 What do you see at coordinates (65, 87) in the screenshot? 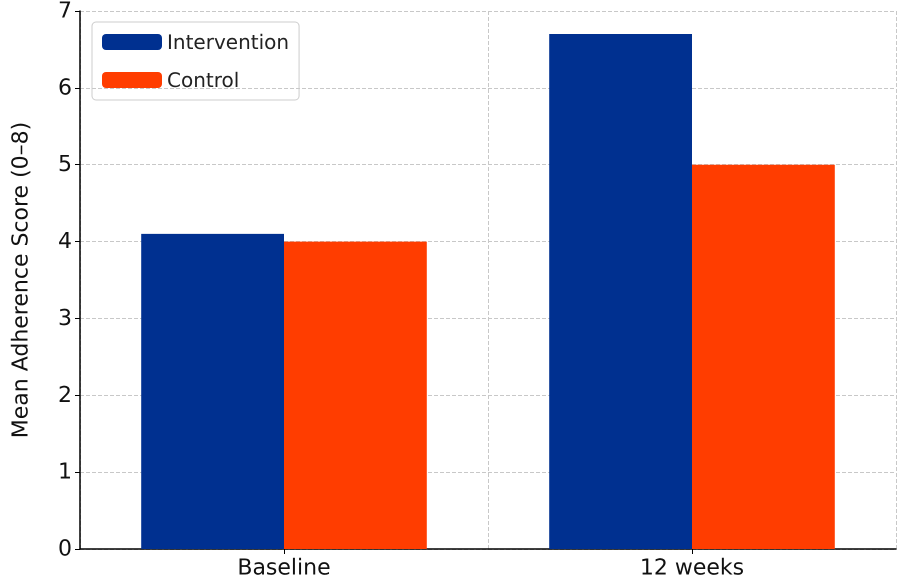
I see `y-tick-label: 6` at bounding box center [65, 87].